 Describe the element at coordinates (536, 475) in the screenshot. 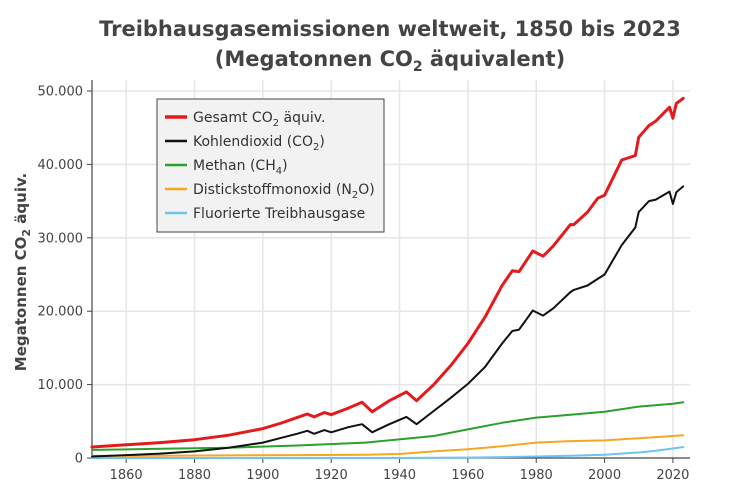

I see `x-tick-label: 1980` at that location.